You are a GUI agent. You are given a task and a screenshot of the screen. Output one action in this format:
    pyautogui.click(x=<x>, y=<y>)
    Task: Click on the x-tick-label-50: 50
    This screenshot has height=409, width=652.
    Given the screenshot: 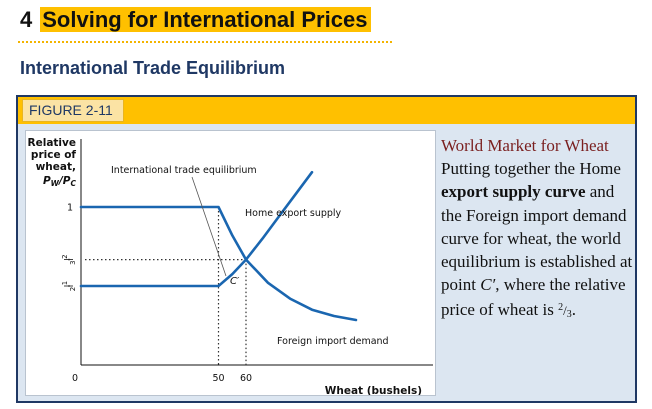 What is the action you would take?
    pyautogui.click(x=218, y=378)
    